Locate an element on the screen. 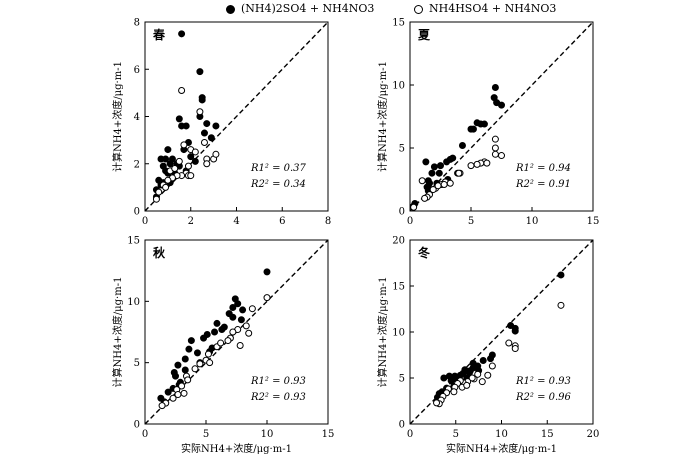  r1-annotation: R1² = 0.94 is located at coordinates (543, 168).